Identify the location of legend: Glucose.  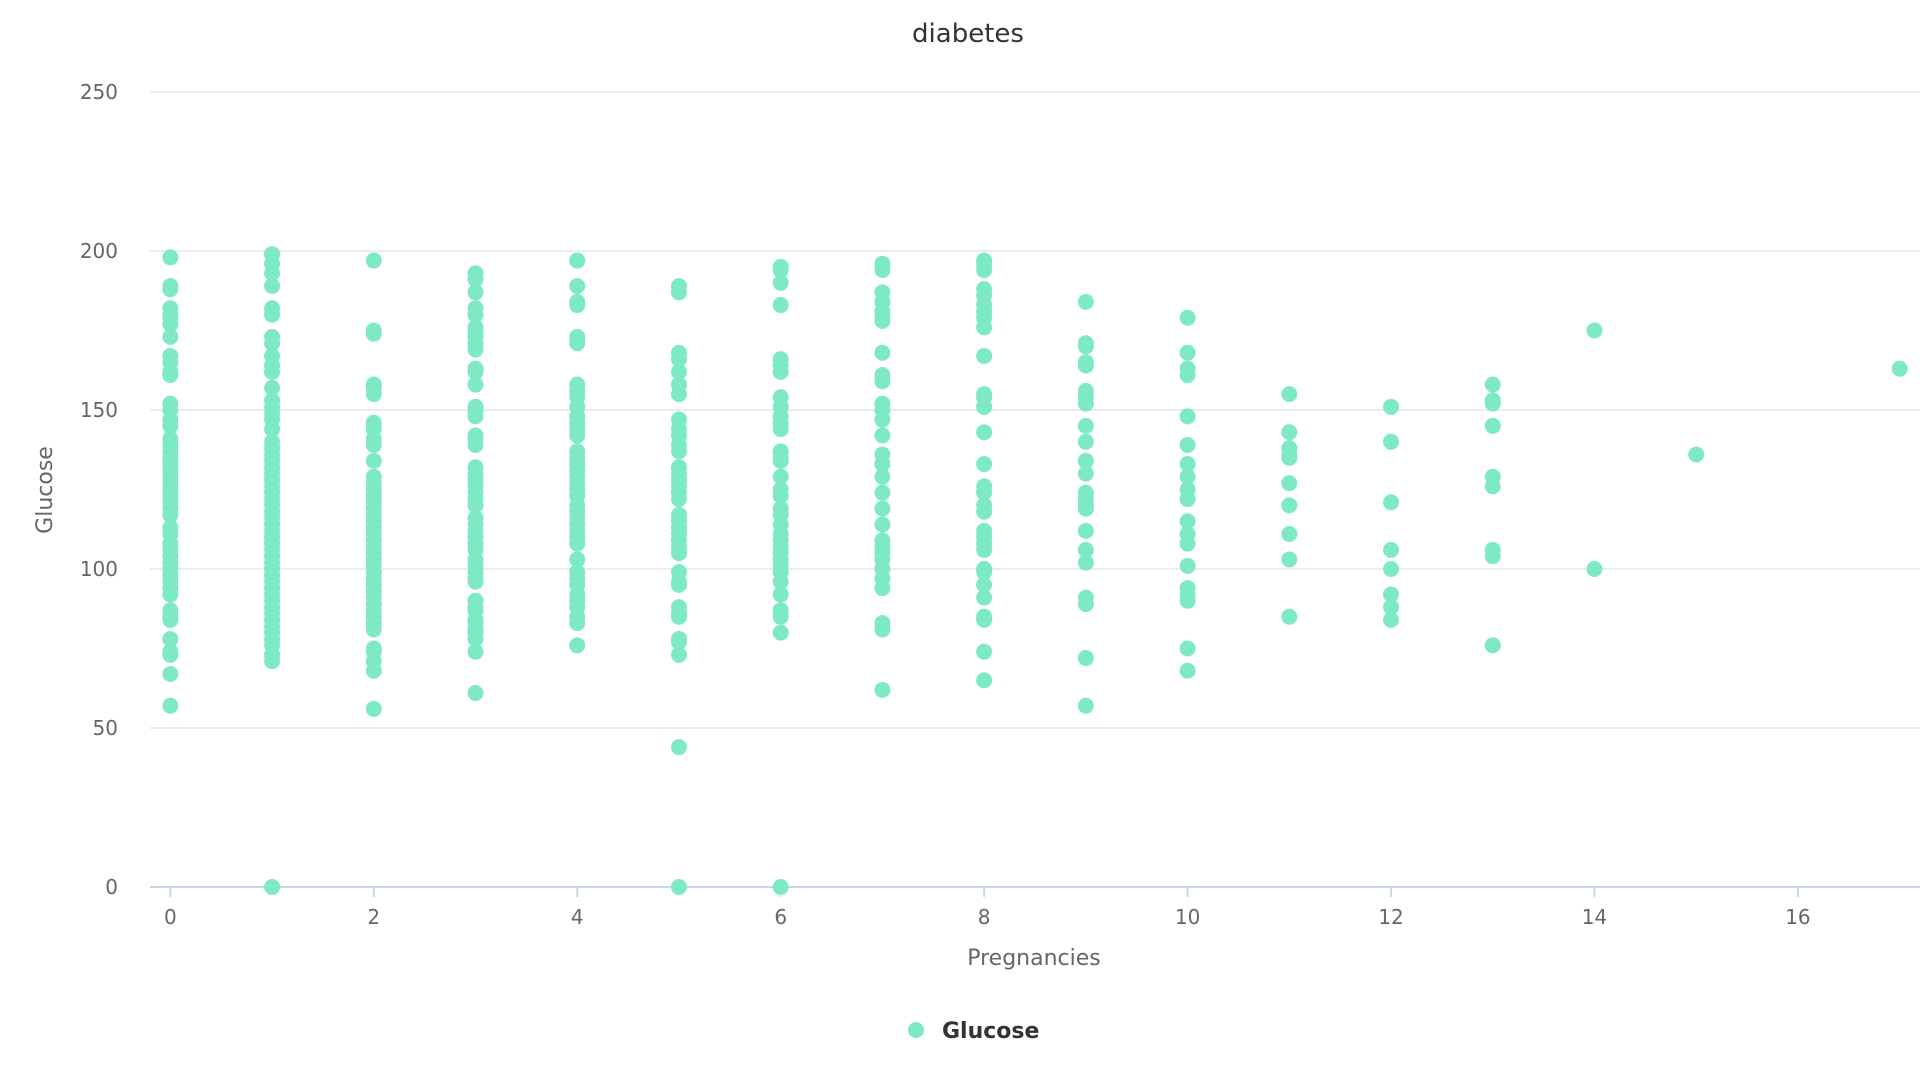
(973, 1031).